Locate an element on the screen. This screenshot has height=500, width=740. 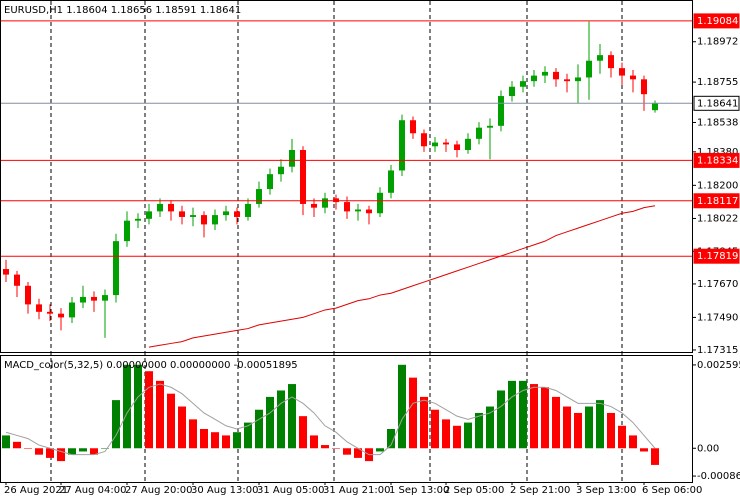
x-tick-label: 30 Aug 13:00 is located at coordinates (224, 490).